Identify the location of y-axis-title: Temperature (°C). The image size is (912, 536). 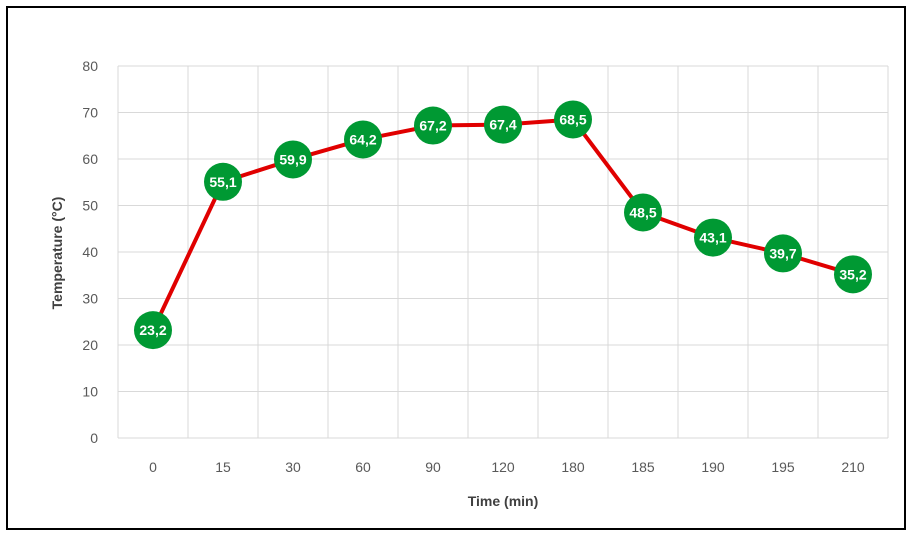
(57, 253).